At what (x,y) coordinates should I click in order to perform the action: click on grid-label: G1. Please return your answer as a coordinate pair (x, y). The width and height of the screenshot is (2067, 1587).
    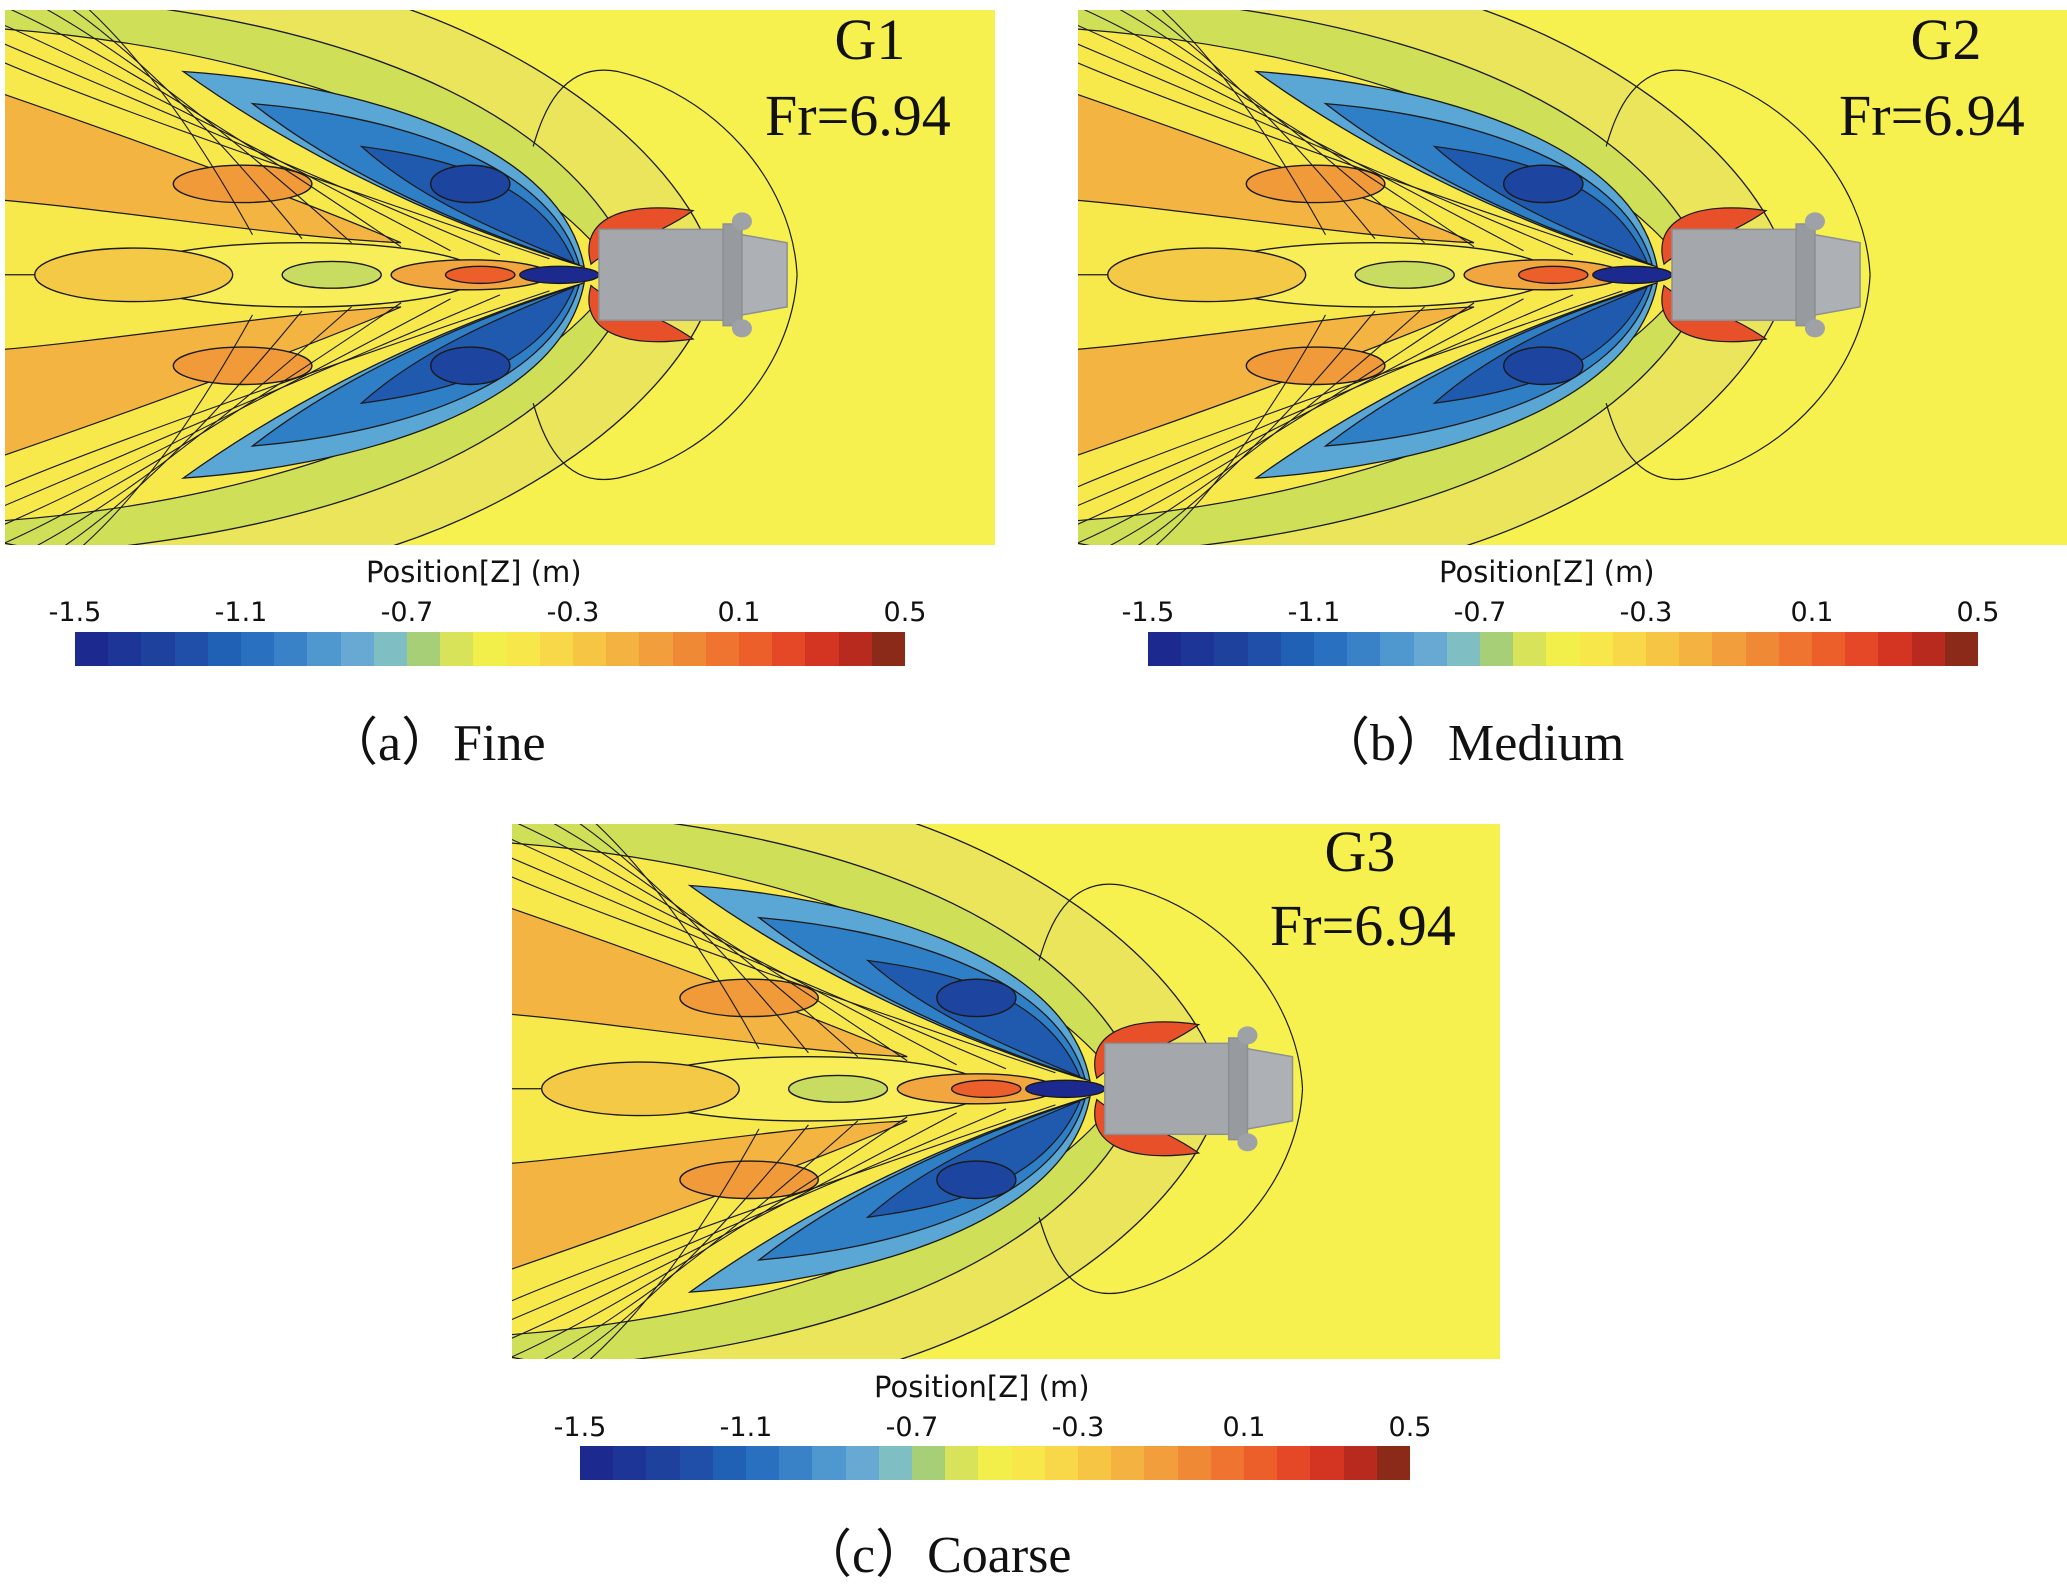
    Looking at the image, I should click on (870, 39).